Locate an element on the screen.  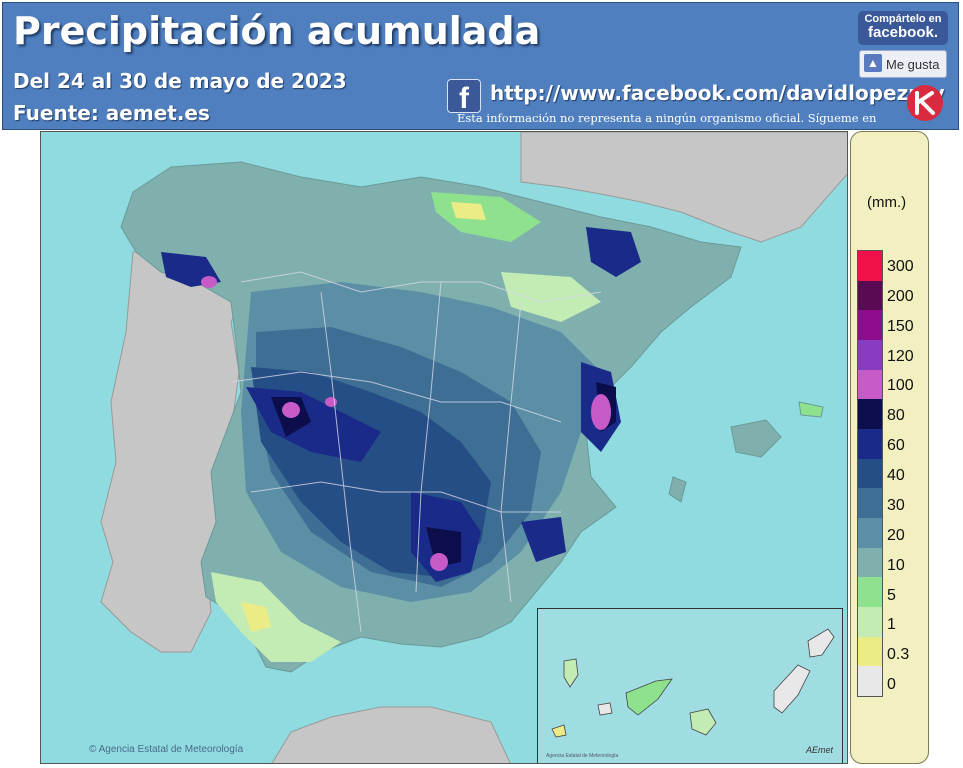
map-credit-text: Agencia Estatal de Meteorología is located at coordinates (171, 749).